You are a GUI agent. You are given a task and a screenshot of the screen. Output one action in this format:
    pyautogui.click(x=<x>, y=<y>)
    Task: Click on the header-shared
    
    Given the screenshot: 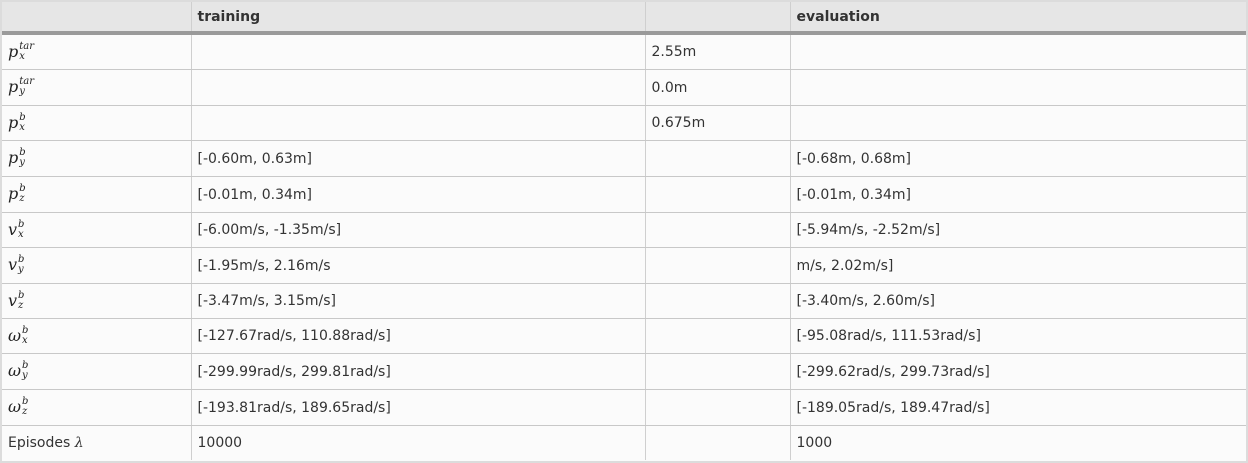 What is the action you would take?
    pyautogui.click(x=718, y=18)
    